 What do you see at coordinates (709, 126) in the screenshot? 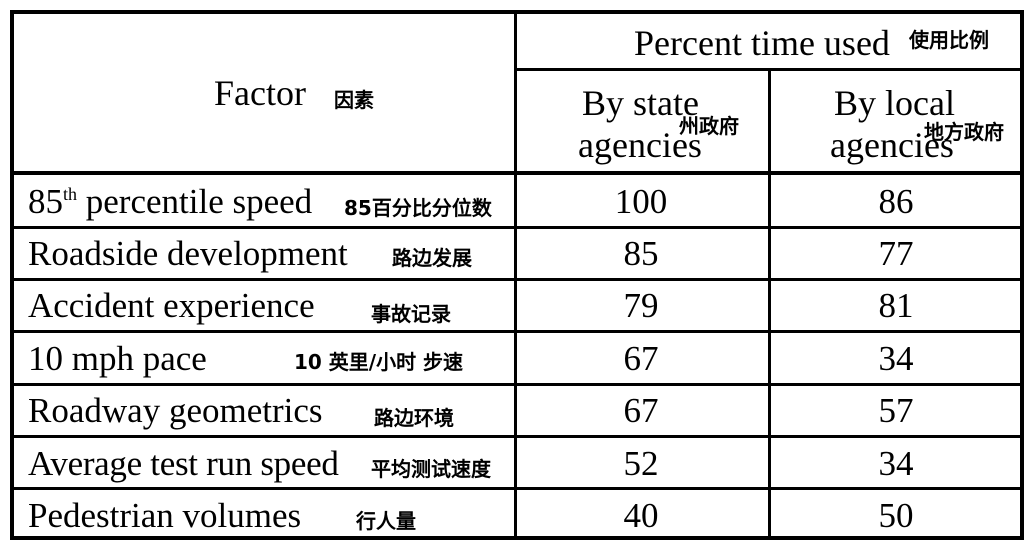
I see `state-header-cn: 州政府` at bounding box center [709, 126].